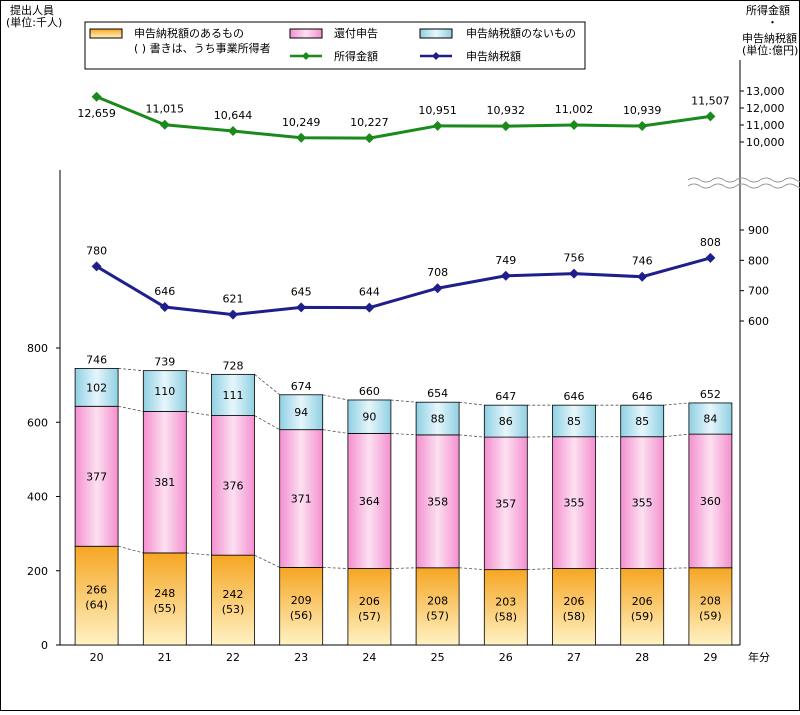 This screenshot has width=800, height=715. Describe the element at coordinates (96, 590) in the screenshot. I see `bar-value-label: 266` at that location.